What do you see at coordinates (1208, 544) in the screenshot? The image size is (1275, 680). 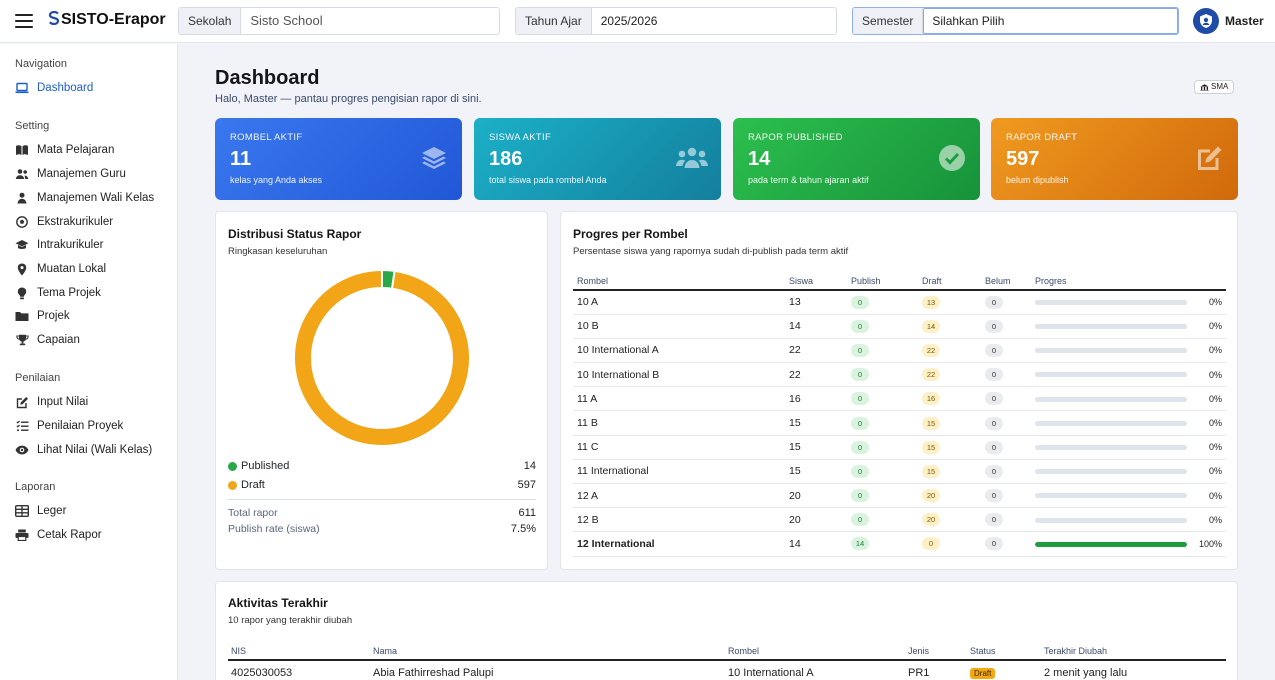 I see `cell-pct: 100%` at bounding box center [1208, 544].